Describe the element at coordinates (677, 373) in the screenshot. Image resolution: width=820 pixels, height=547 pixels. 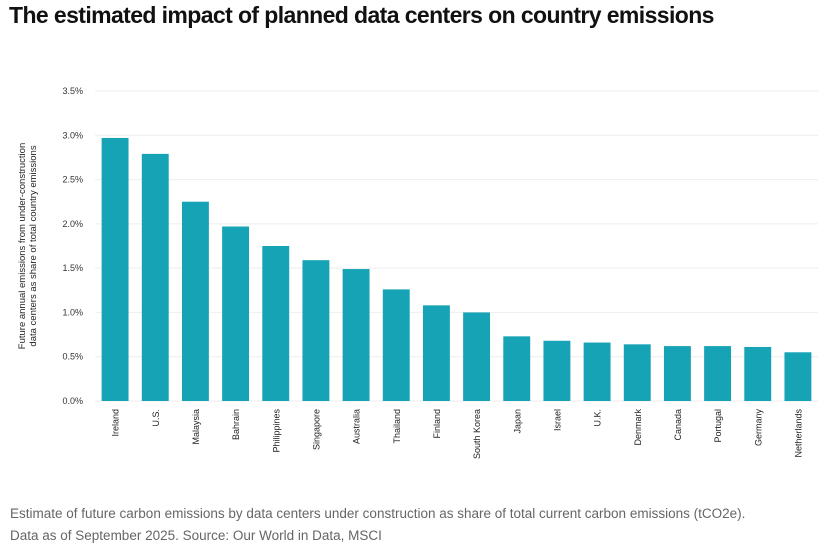
I see `bar-canada` at that location.